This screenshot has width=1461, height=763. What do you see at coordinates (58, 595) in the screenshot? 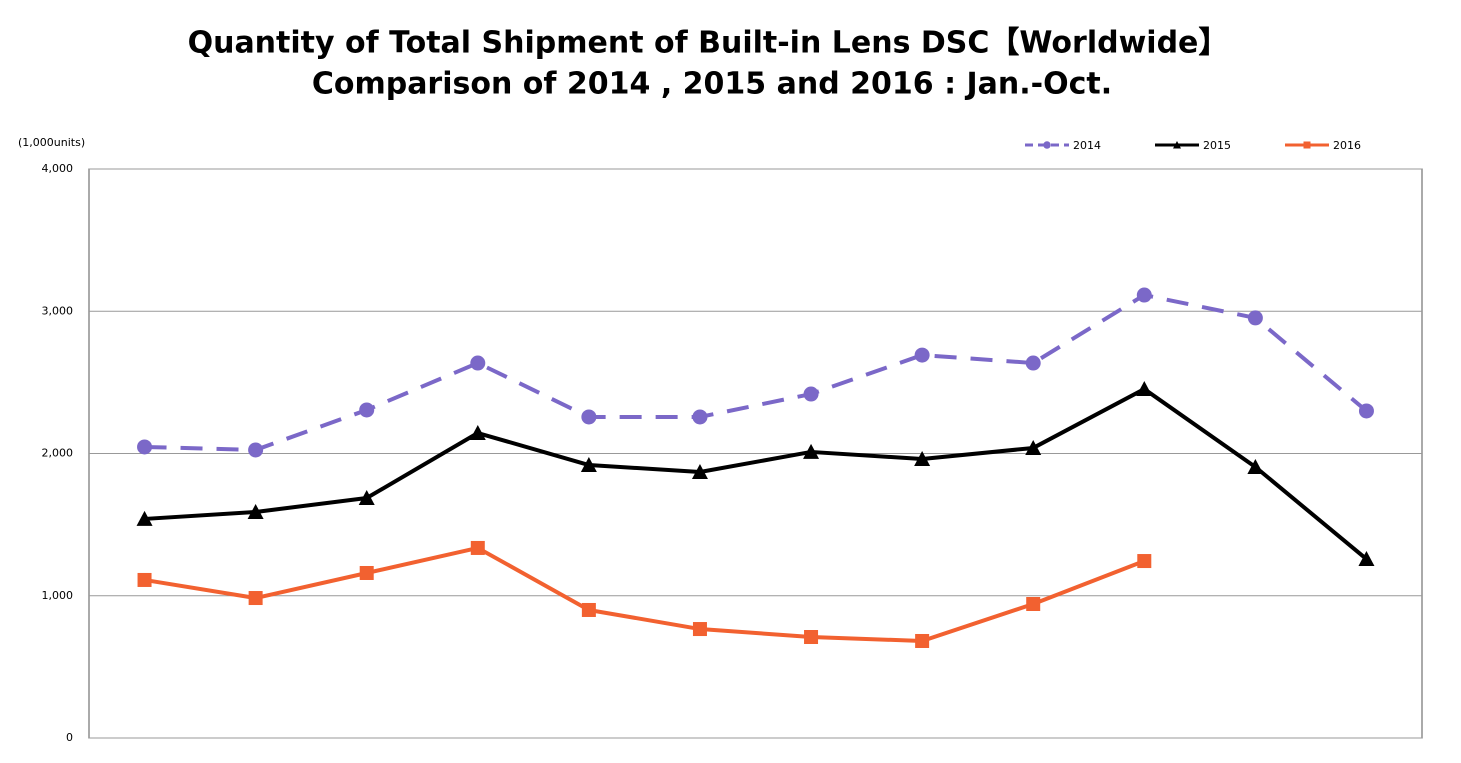
I see `y-tick-label: 1,000` at bounding box center [58, 595].